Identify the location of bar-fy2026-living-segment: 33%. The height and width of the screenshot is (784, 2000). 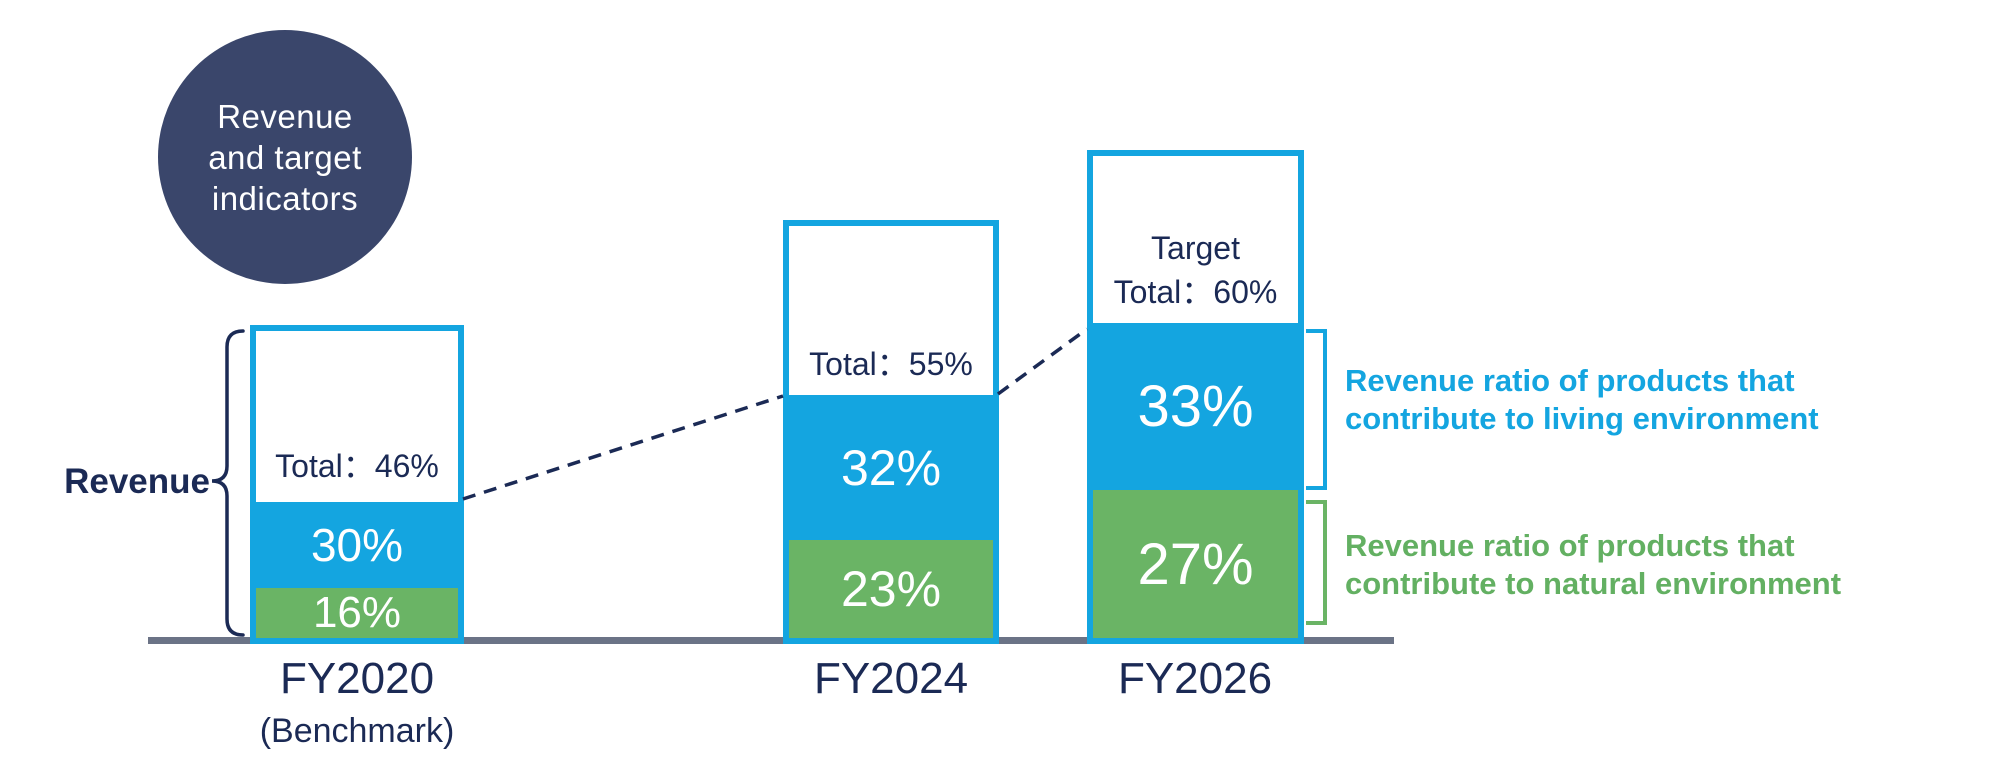
(1195, 406).